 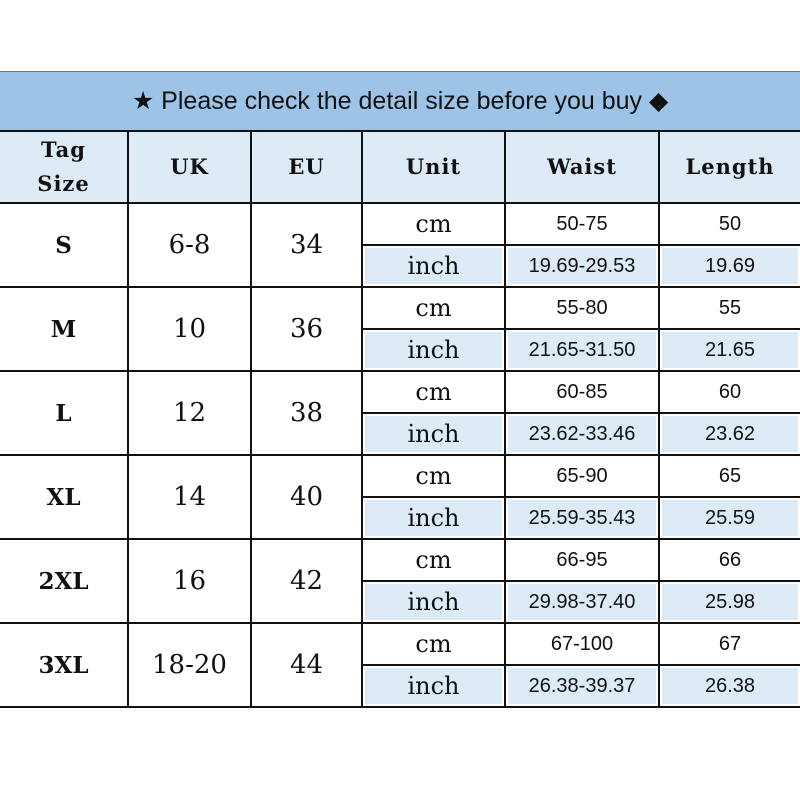 I want to click on header-length: Length, so click(x=728, y=167).